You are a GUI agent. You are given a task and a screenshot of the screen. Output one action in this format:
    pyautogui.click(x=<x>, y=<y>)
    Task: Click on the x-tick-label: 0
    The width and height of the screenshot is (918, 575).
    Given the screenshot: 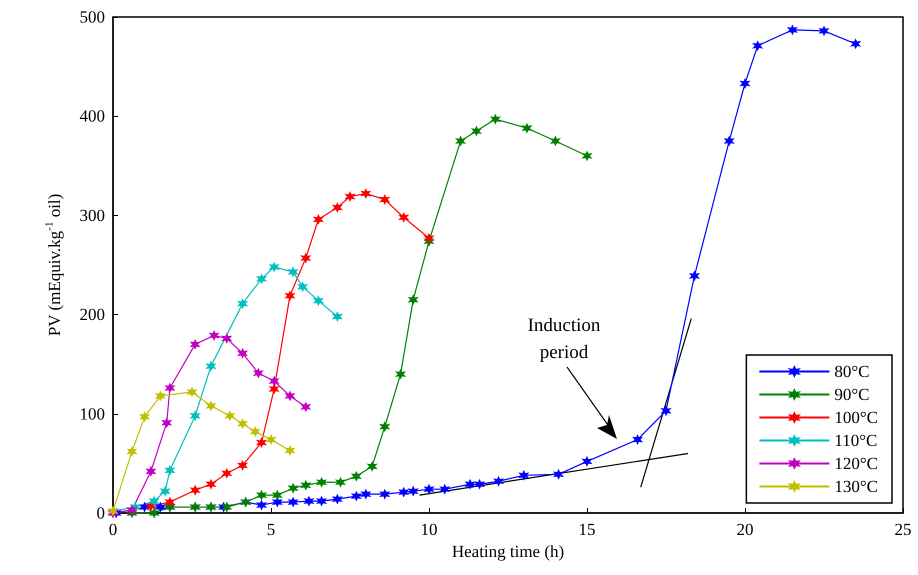 What is the action you would take?
    pyautogui.click(x=113, y=529)
    